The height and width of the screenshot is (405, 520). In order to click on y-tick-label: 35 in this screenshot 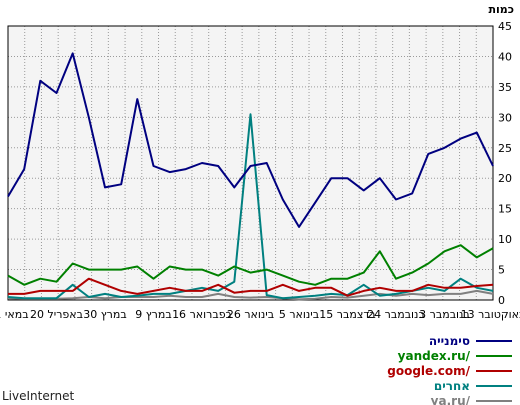, I will do `click(505, 87)`.